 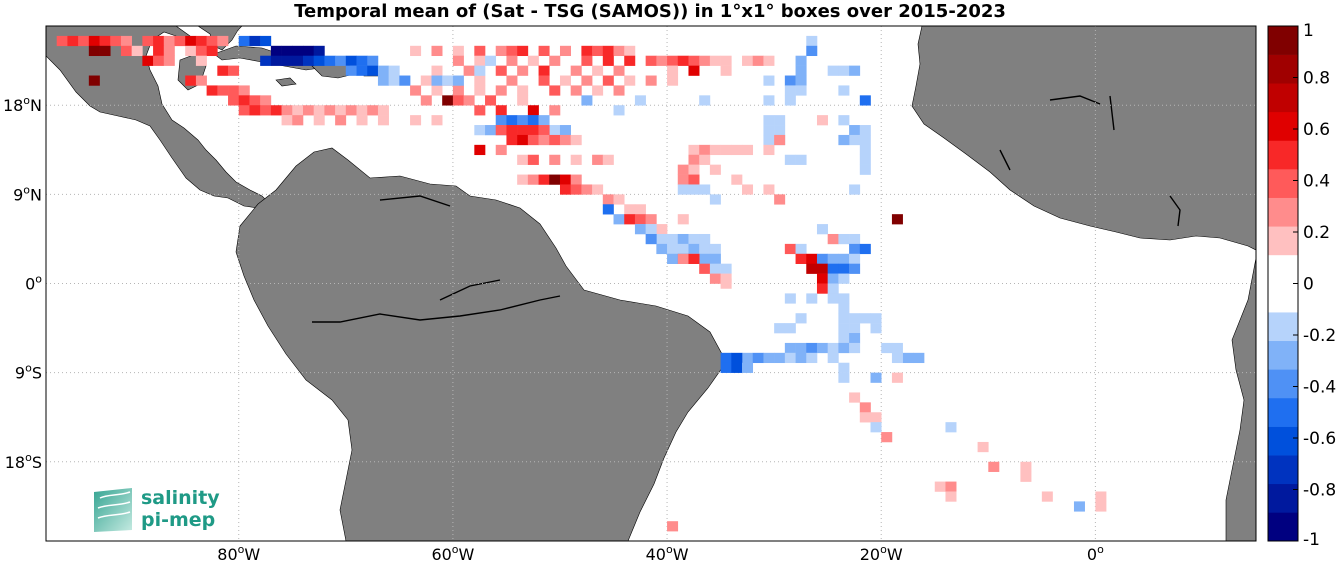 What do you see at coordinates (238, 553) in the screenshot?
I see `x-tick-label: 80oW` at bounding box center [238, 553].